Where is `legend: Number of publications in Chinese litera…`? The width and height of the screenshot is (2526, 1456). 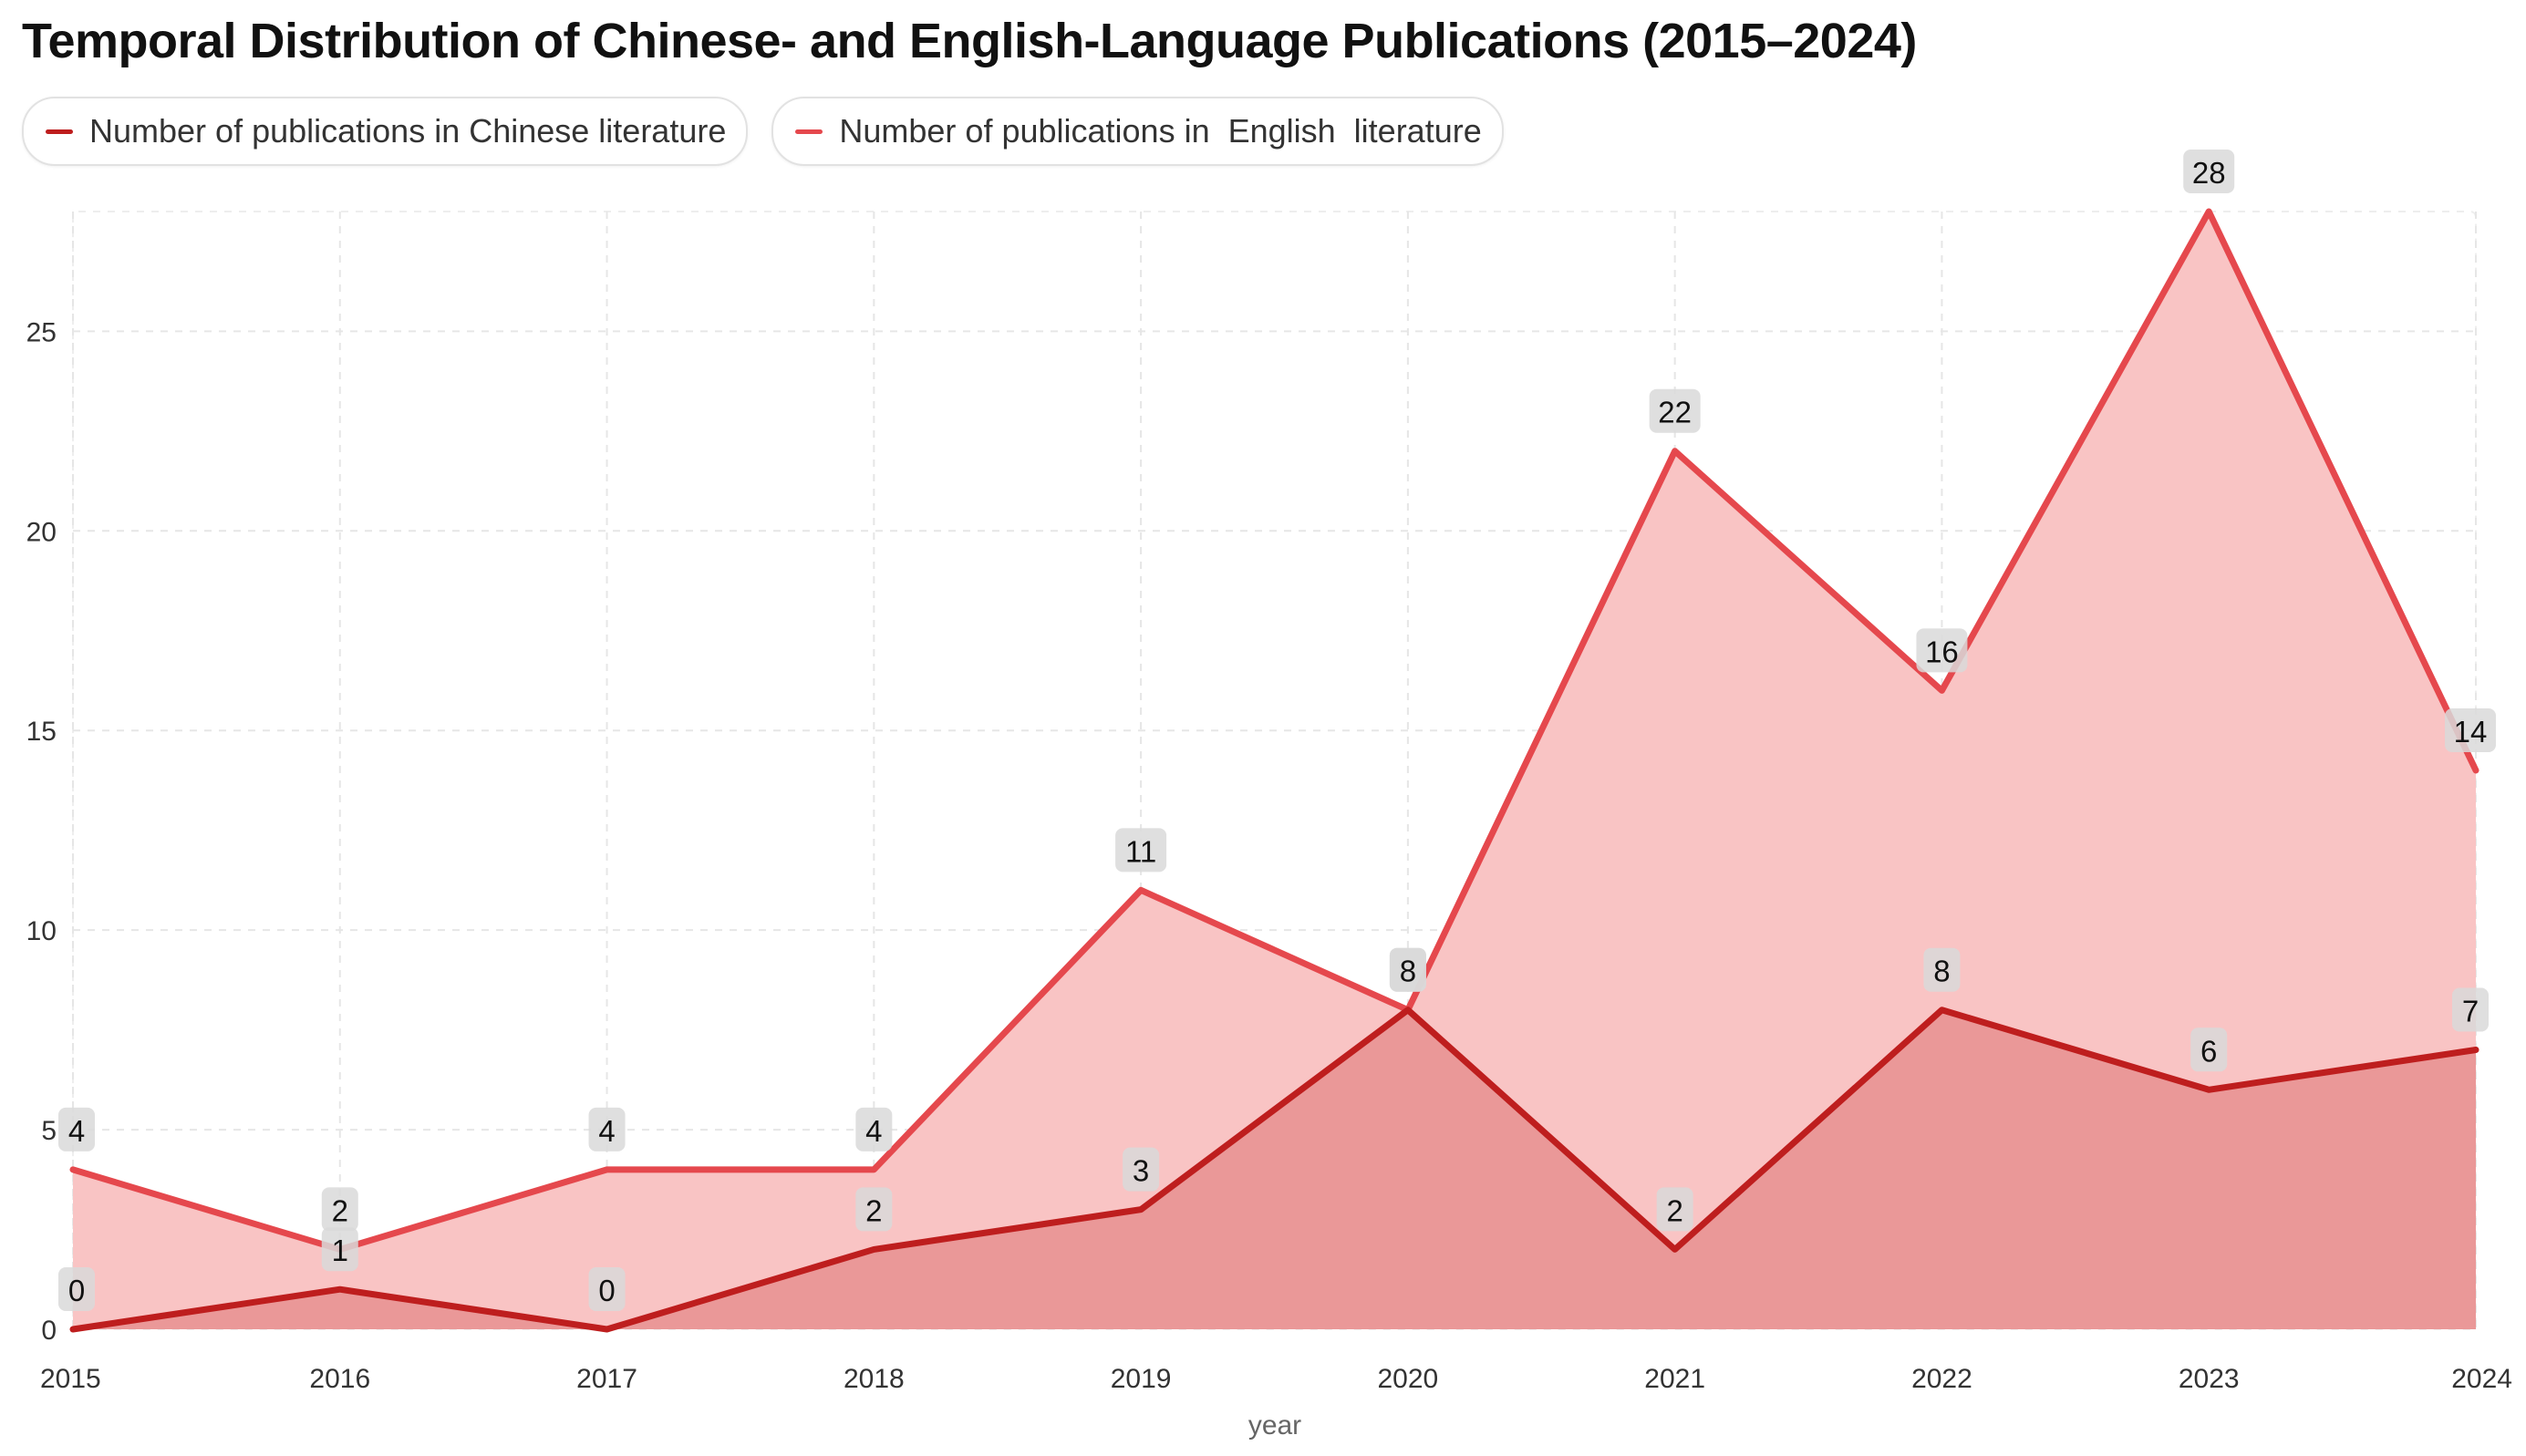
legend: Number of publications in Chinese litera… is located at coordinates (763, 132).